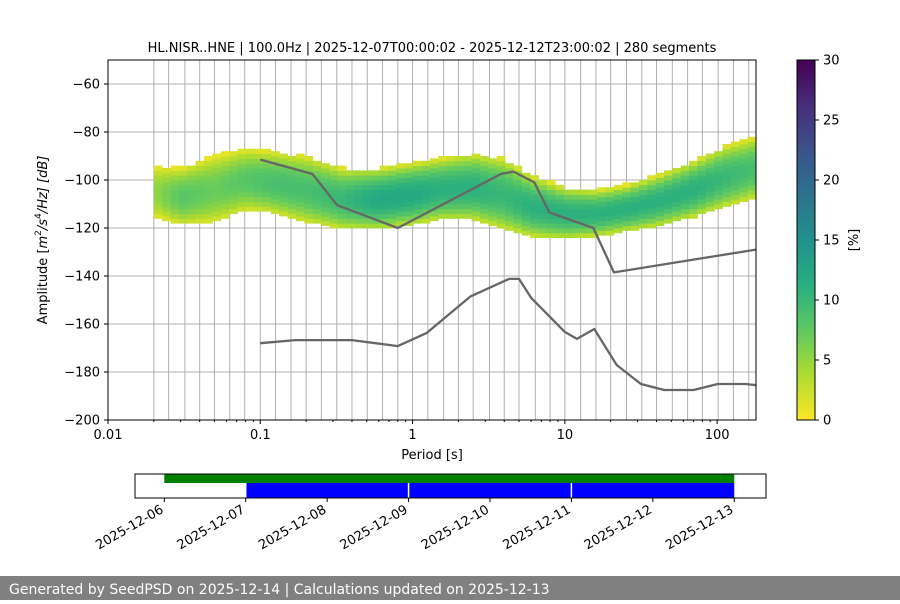 The height and width of the screenshot is (604, 900). Describe the element at coordinates (508, 334) in the screenshot. I see `noise-model-low-line` at that location.